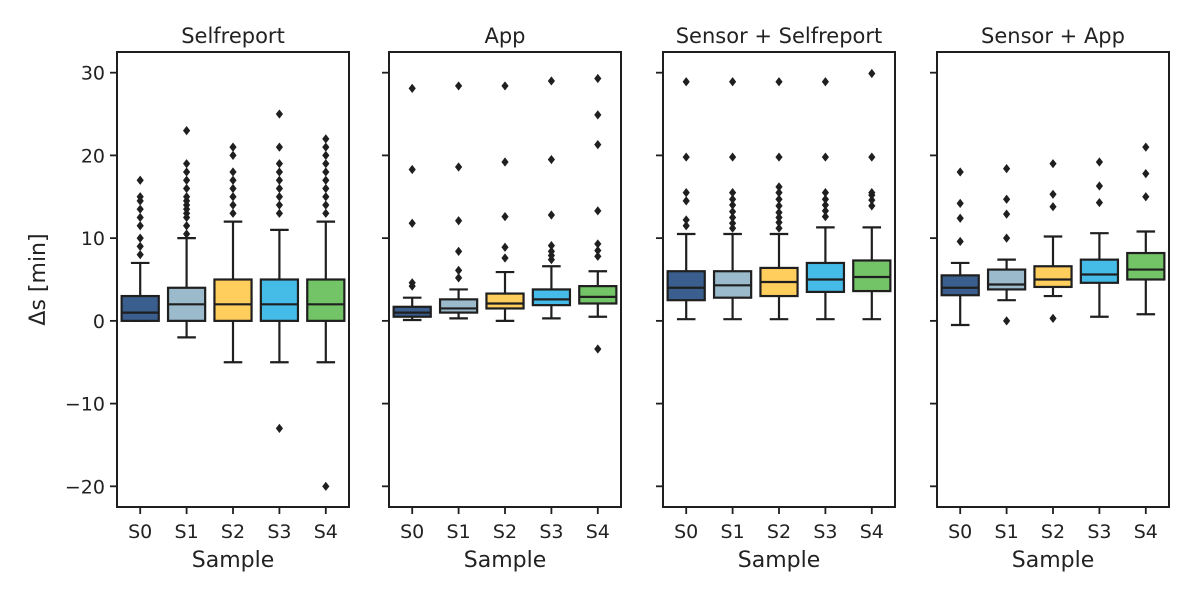 The image size is (1200, 600). What do you see at coordinates (504, 36) in the screenshot?
I see `panel-title: App` at bounding box center [504, 36].